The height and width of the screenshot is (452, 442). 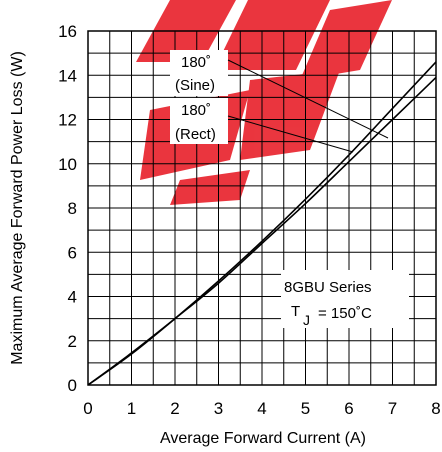 What do you see at coordinates (196, 62) in the screenshot?
I see `sine-label-line1: 180˚` at bounding box center [196, 62].